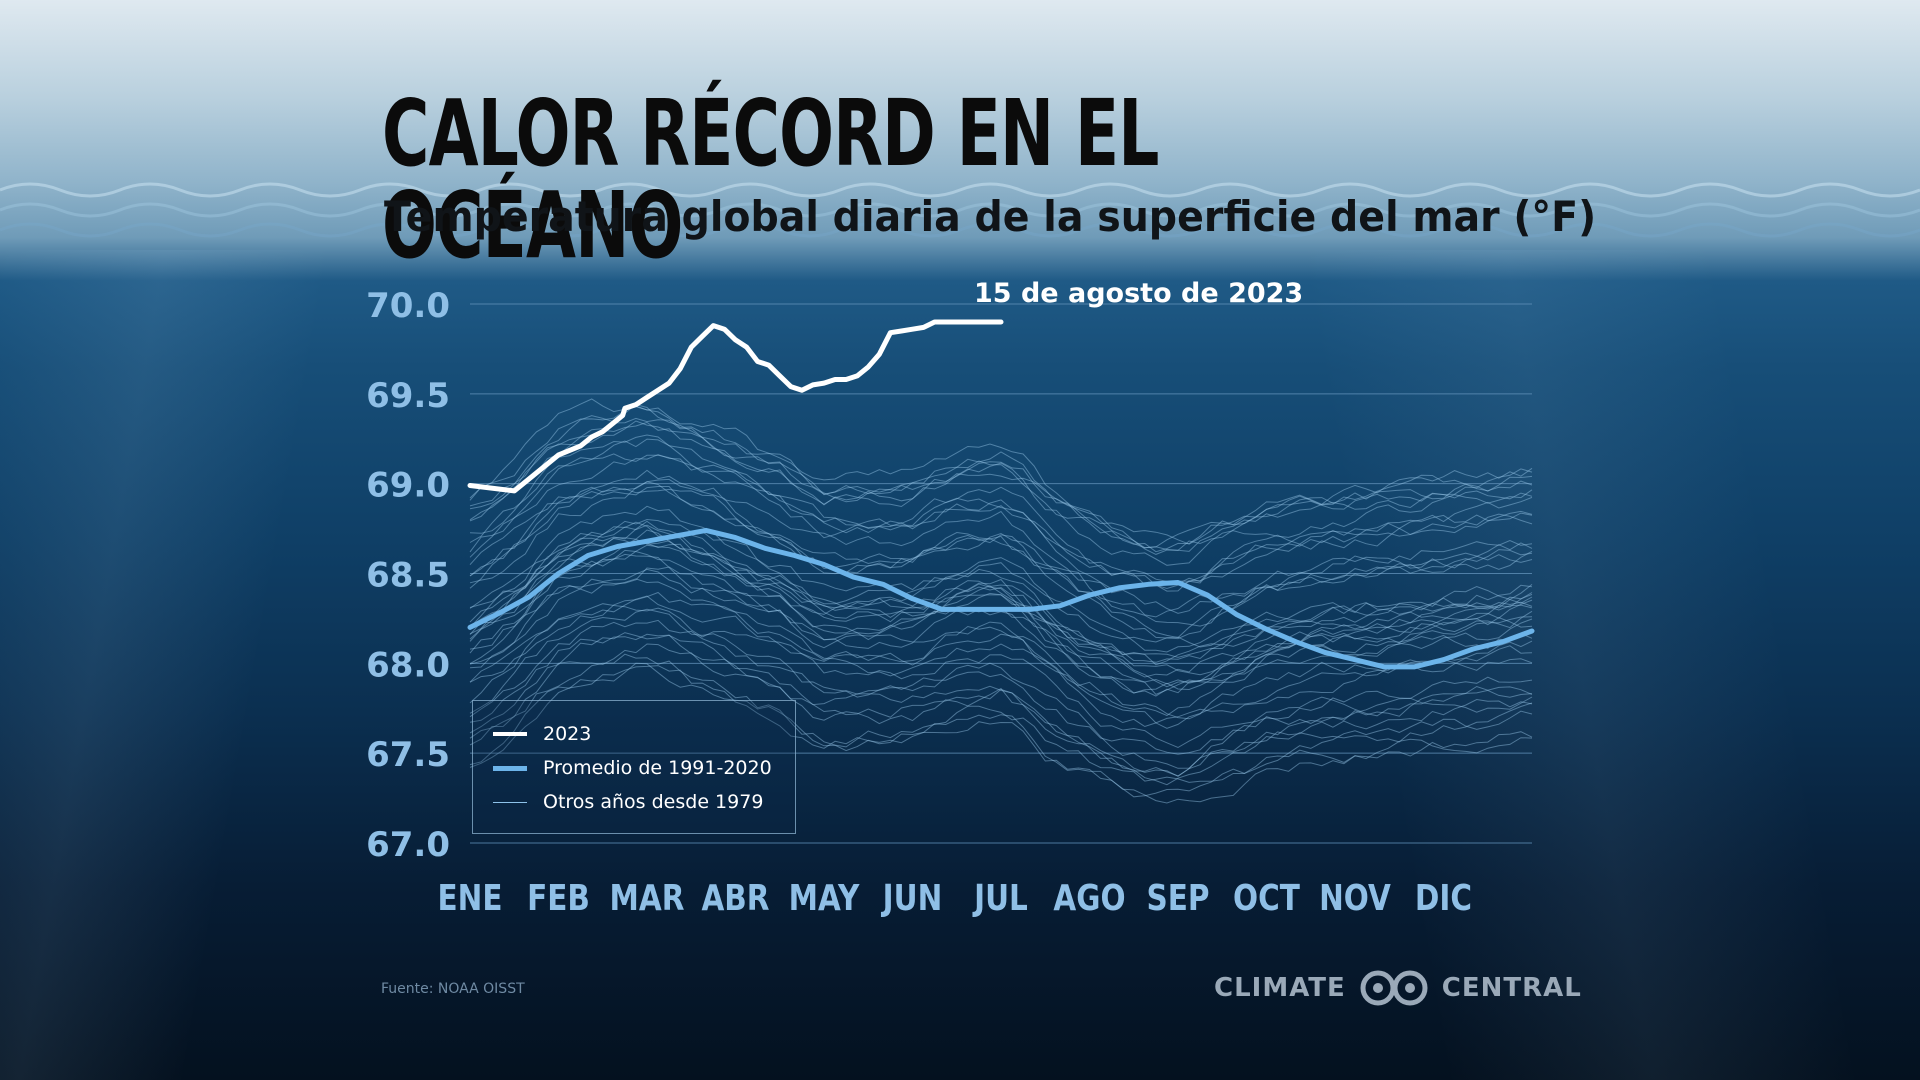  What do you see at coordinates (1443, 897) in the screenshot?
I see `x-tick-label-dic: DIC` at bounding box center [1443, 897].